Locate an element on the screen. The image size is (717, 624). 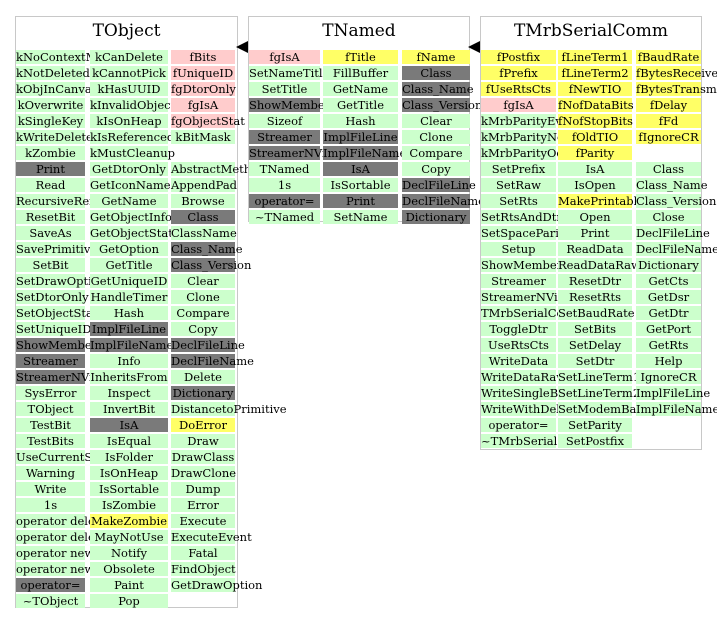
method-cell: Obsolete is located at coordinates (129, 569).